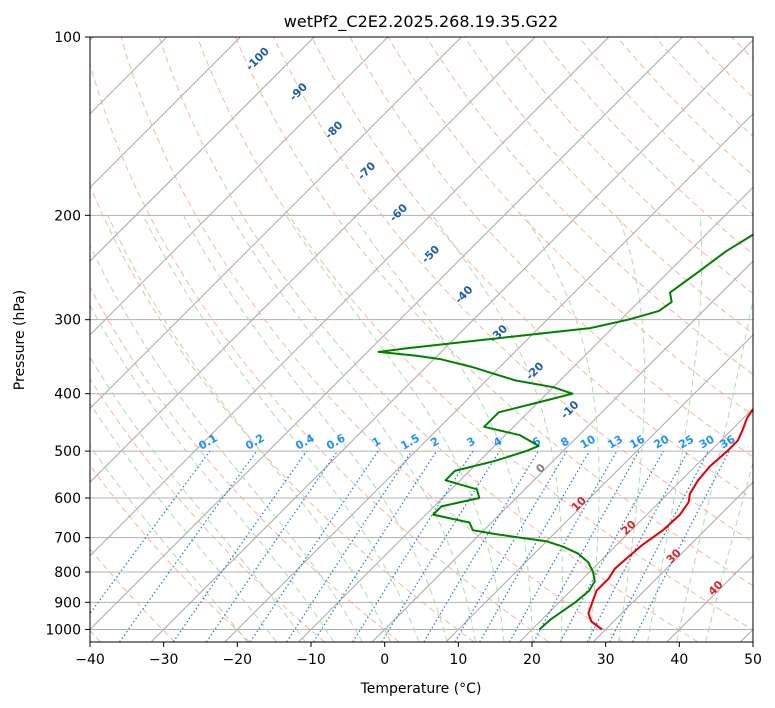 This screenshot has width=775, height=708. I want to click on x-axis-title: Temperature (°C), so click(421, 689).